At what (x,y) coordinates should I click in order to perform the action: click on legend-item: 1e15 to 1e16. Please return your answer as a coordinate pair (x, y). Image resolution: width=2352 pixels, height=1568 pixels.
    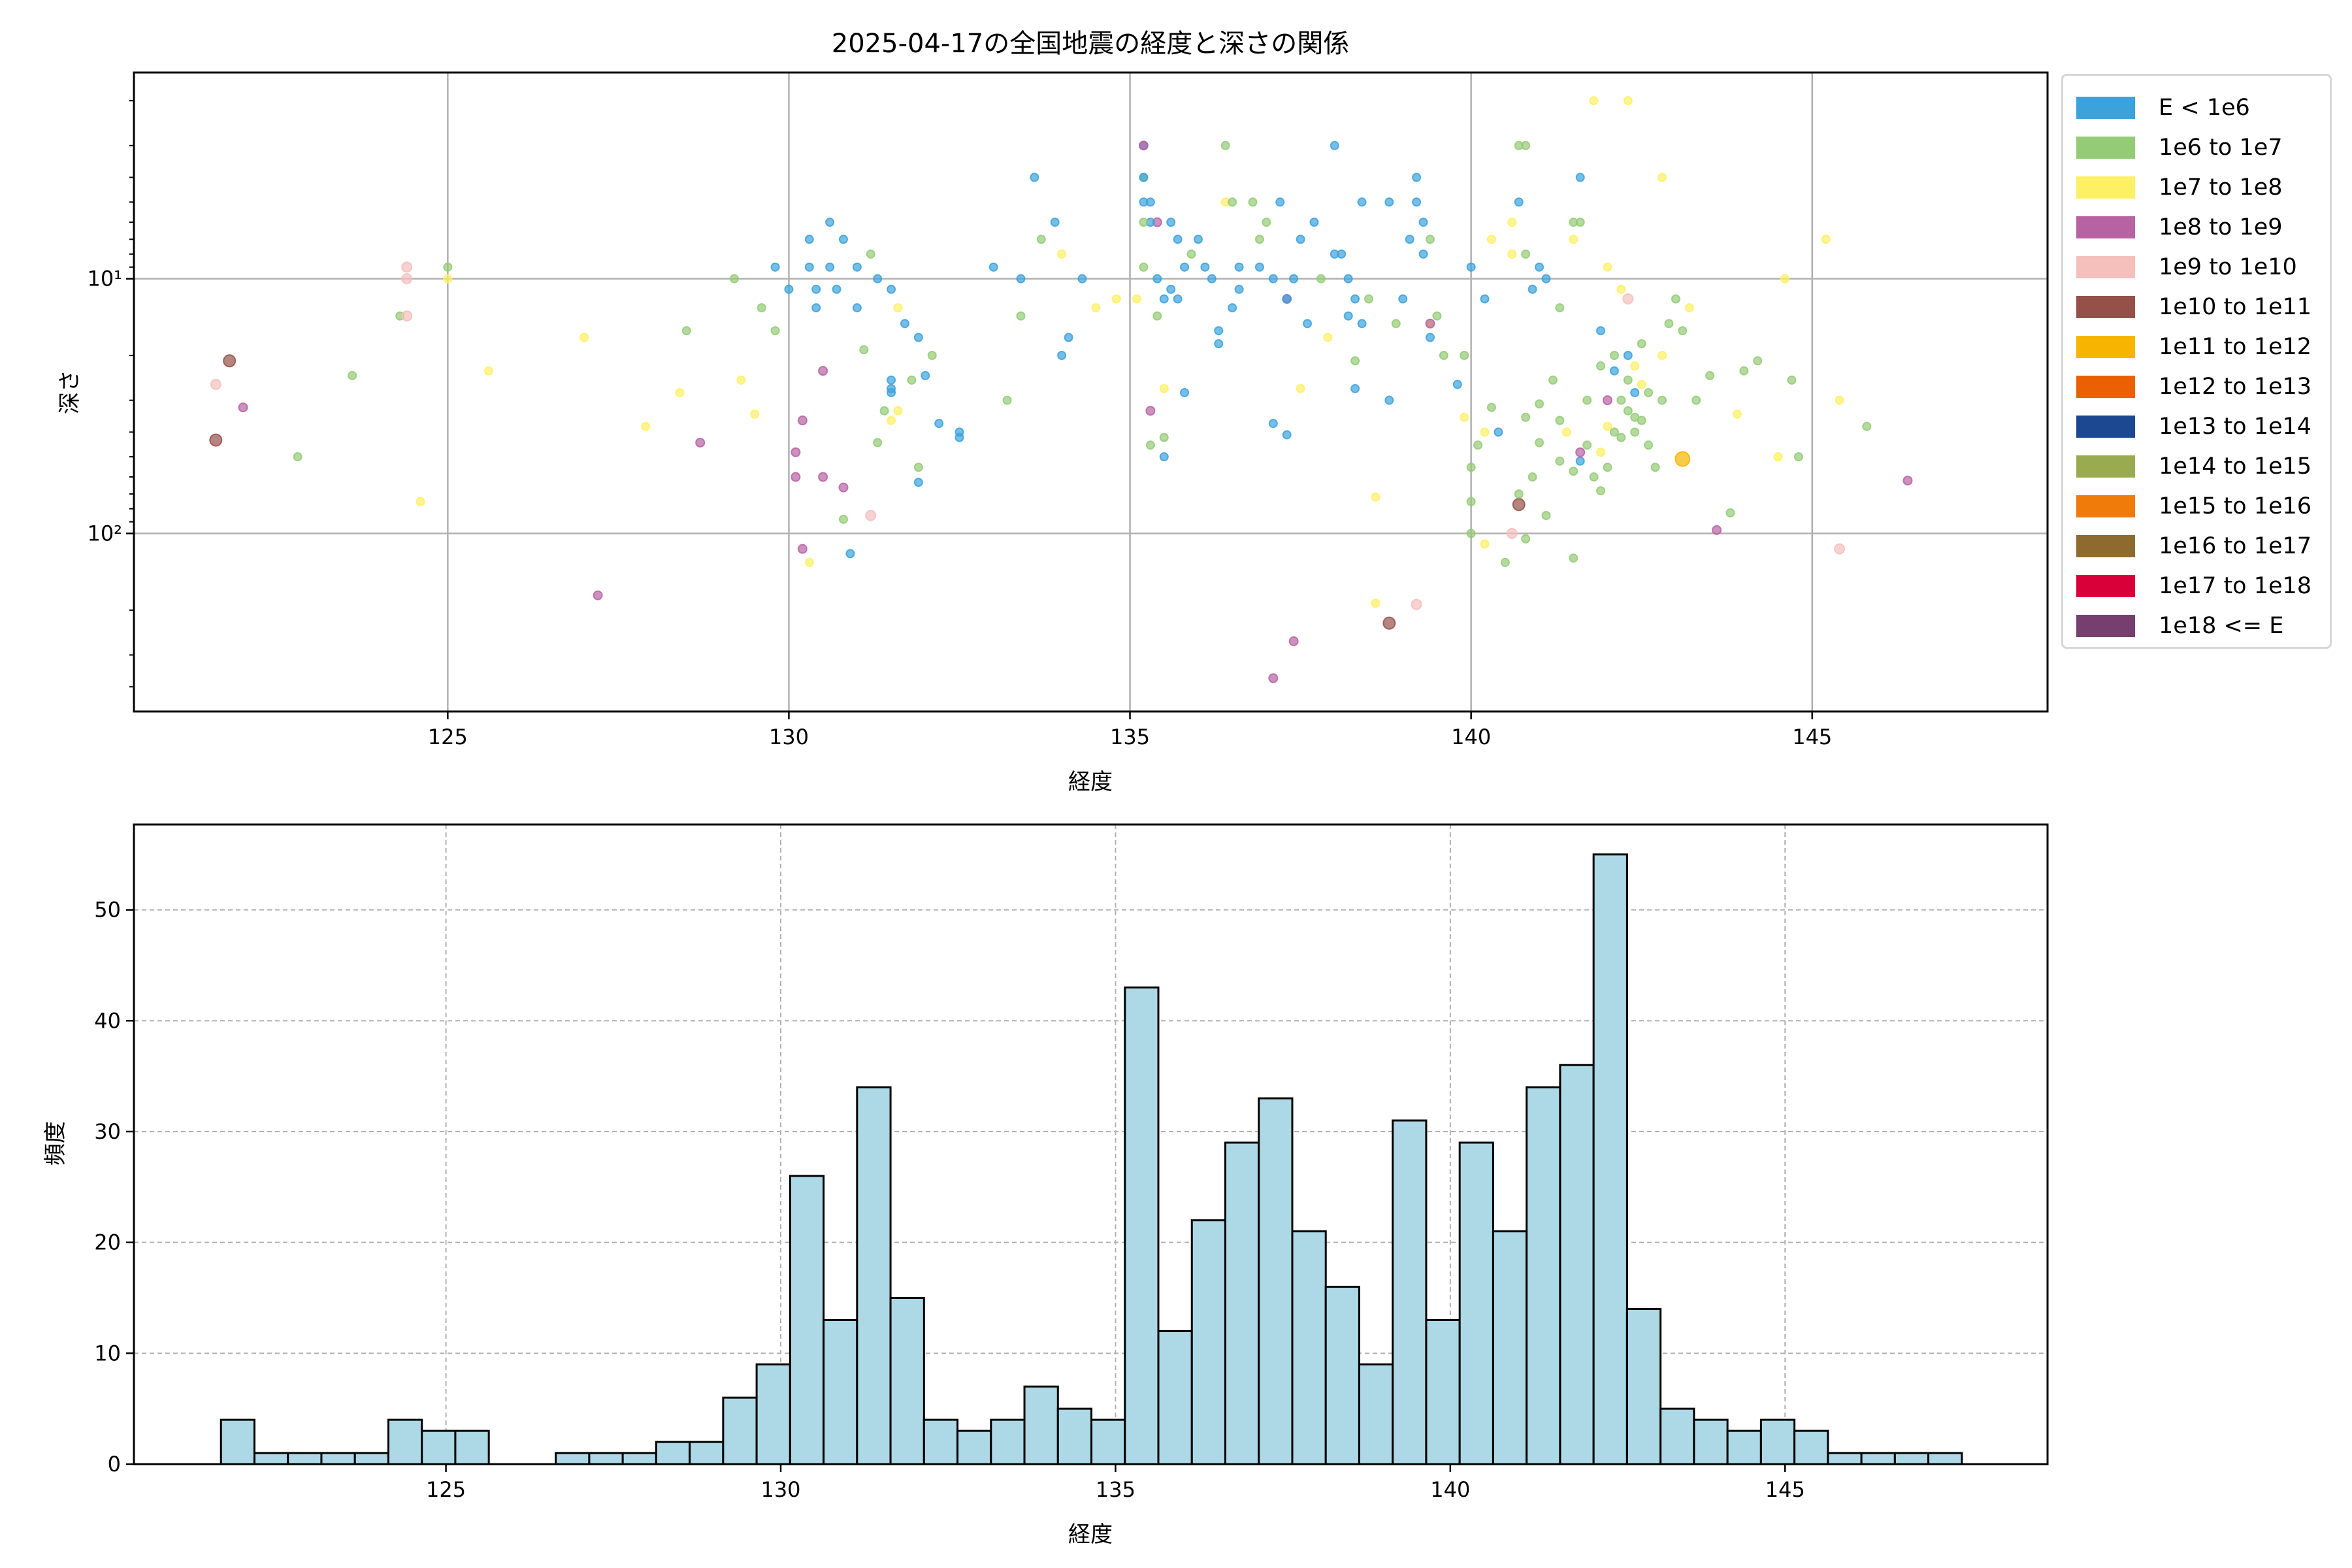
    Looking at the image, I should click on (2203, 506).